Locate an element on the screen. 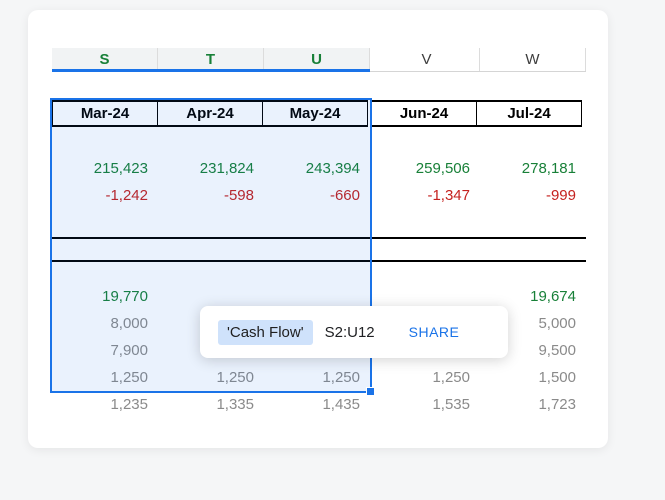 The width and height of the screenshot is (665, 500). table-row: 215,423 231,824 243,394 259,506 278,181 is located at coordinates (319, 168).